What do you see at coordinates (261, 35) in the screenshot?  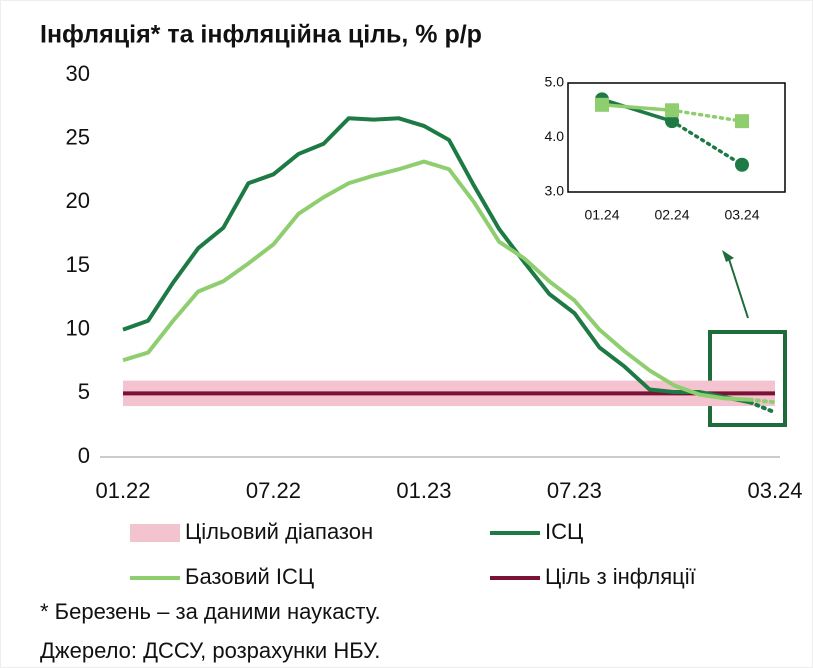 I see `chart-title: Інфляція* та інфляційна ціль, % р/р` at bounding box center [261, 35].